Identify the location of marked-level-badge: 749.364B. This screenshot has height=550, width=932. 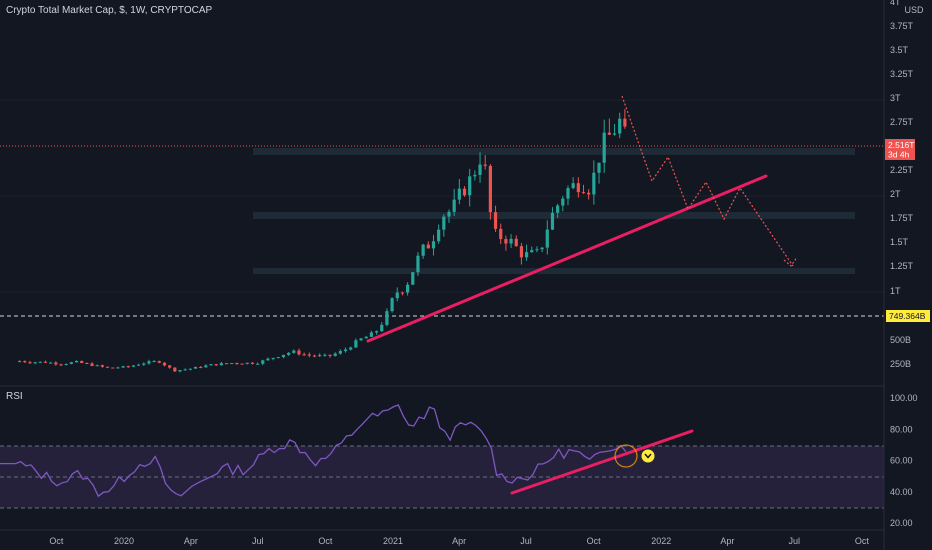
(908, 316).